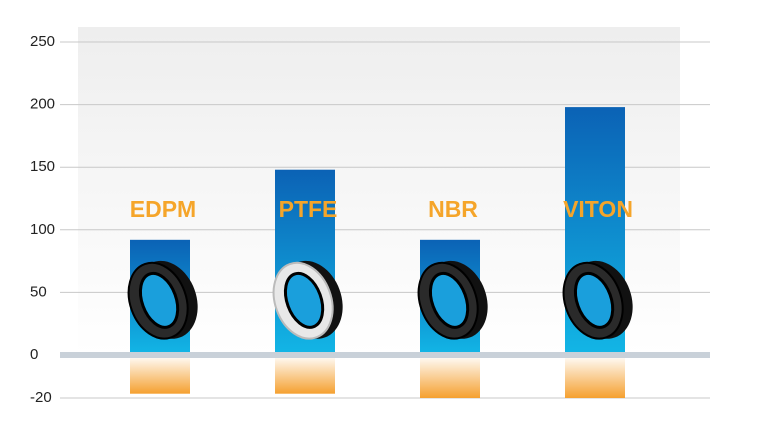 The width and height of the screenshot is (761, 431). I want to click on category-label: EDPM, so click(163, 209).